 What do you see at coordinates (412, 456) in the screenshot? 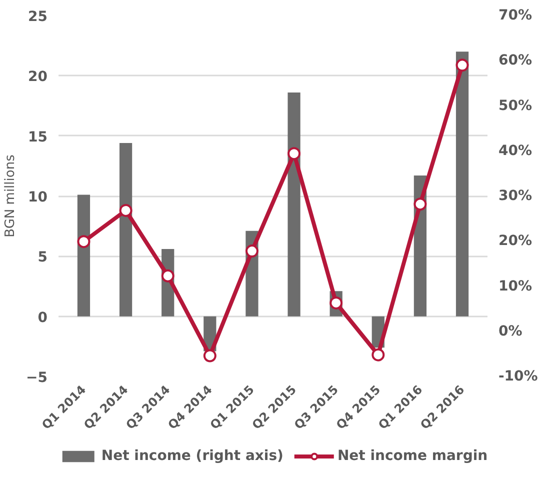
I see `legend-label: Net income margin` at bounding box center [412, 456].